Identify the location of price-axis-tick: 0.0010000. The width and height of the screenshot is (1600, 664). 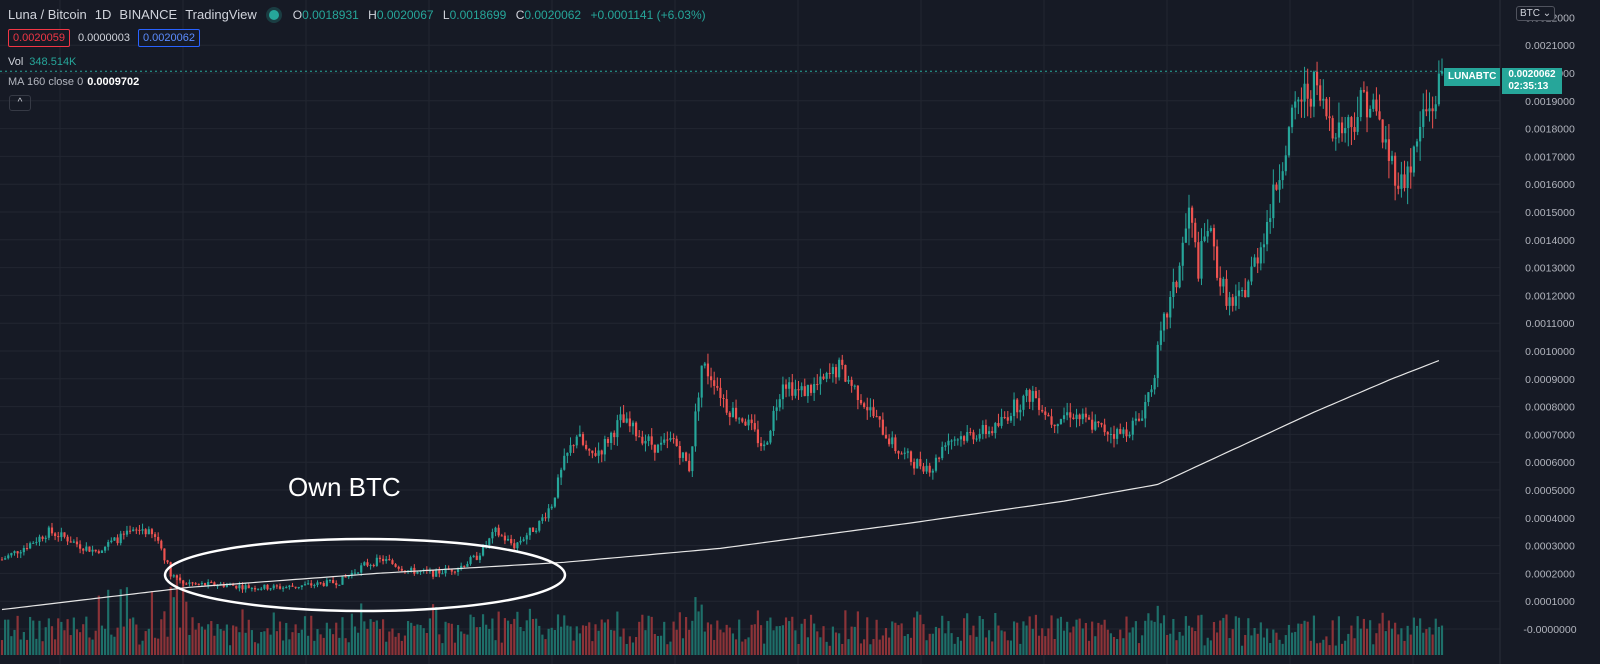
(1550, 352).